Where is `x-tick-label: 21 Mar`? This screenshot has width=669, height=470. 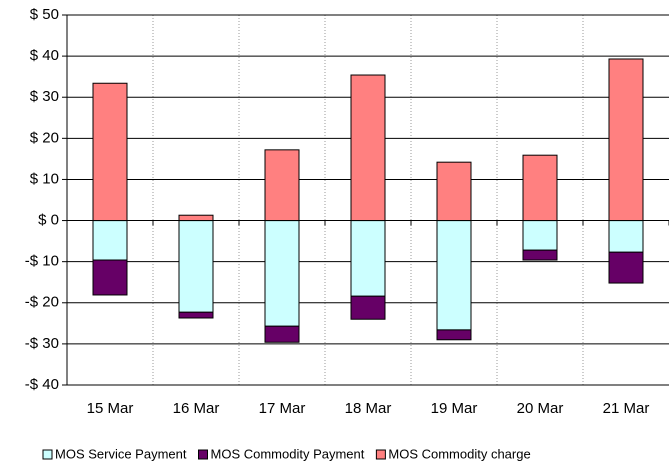
x-tick-label: 21 Mar is located at coordinates (626, 408).